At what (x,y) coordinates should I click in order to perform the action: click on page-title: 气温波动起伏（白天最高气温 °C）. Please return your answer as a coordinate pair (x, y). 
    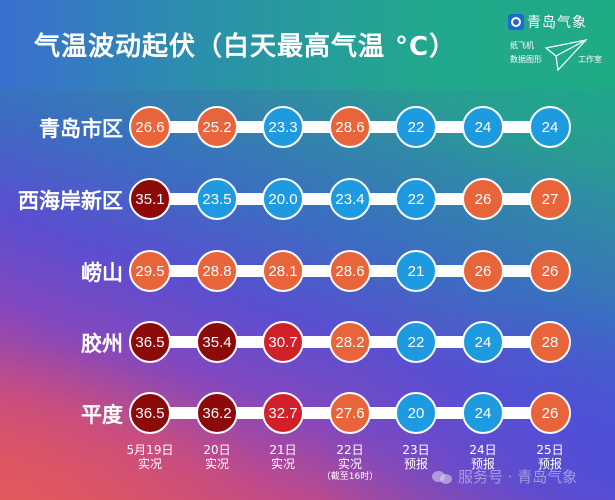
    Looking at the image, I should click on (245, 47).